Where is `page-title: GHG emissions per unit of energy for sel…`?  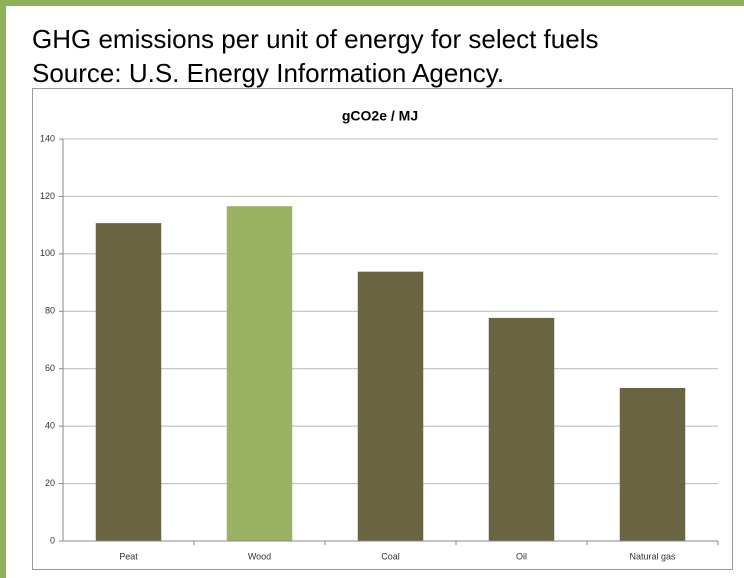
page-title: GHG emissions per unit of energy for sel… is located at coordinates (315, 39).